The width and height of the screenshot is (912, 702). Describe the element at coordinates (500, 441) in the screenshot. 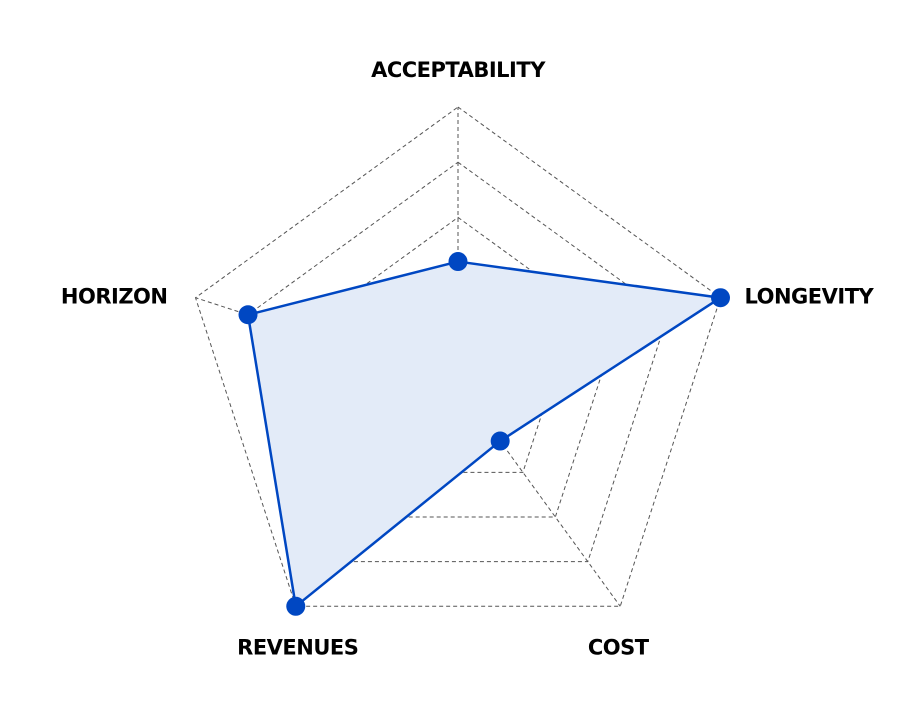

I see `data-point-cost` at that location.